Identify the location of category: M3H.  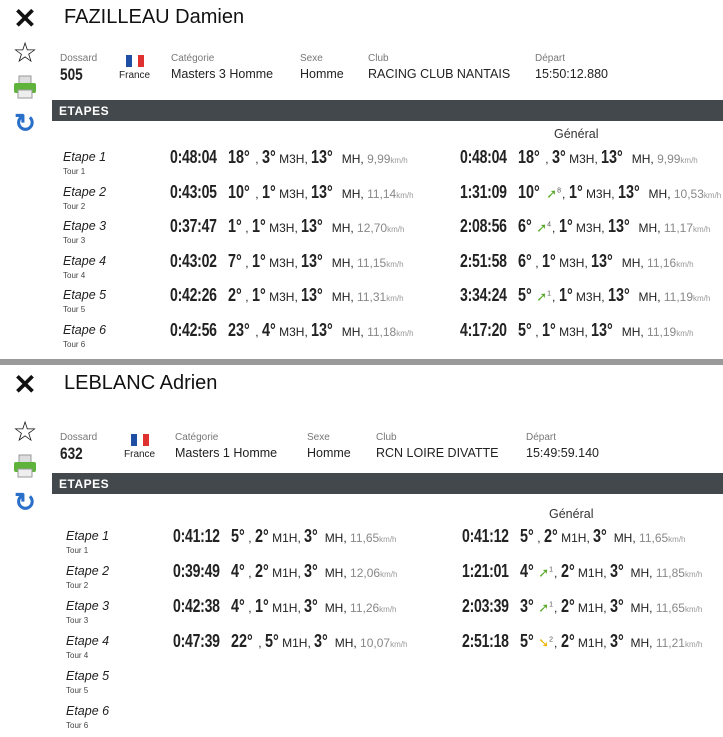
(572, 262).